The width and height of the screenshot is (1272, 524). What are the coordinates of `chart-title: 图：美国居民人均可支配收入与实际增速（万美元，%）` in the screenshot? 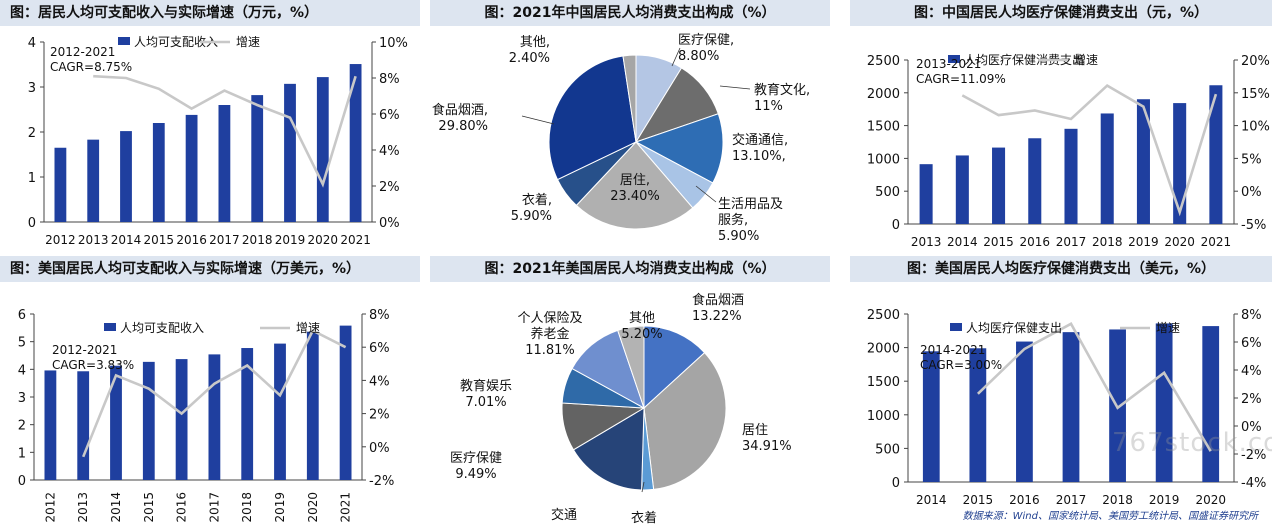 It's located at (210, 269).